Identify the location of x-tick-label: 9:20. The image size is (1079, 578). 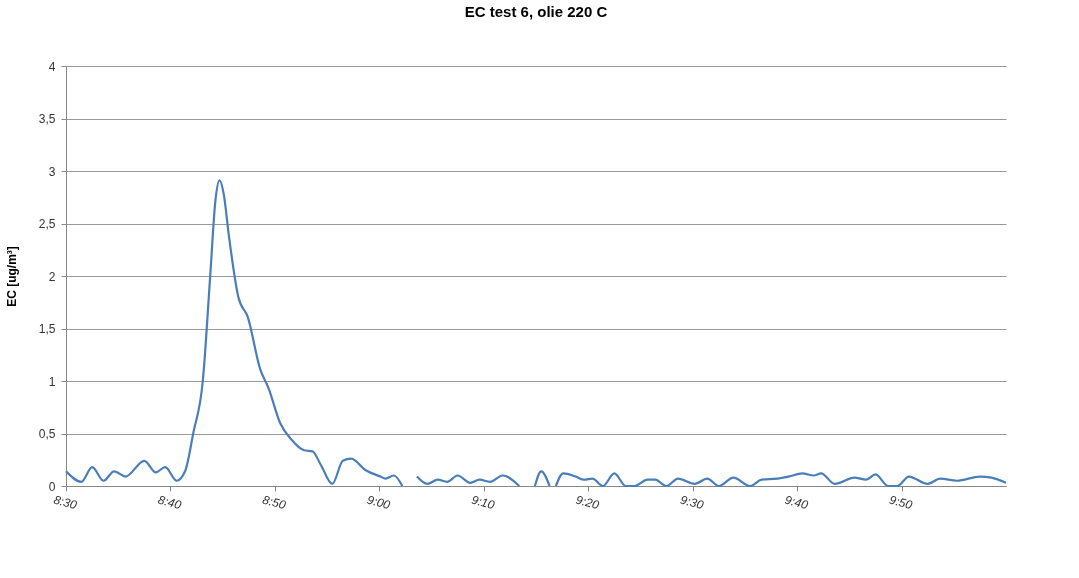
(587, 502).